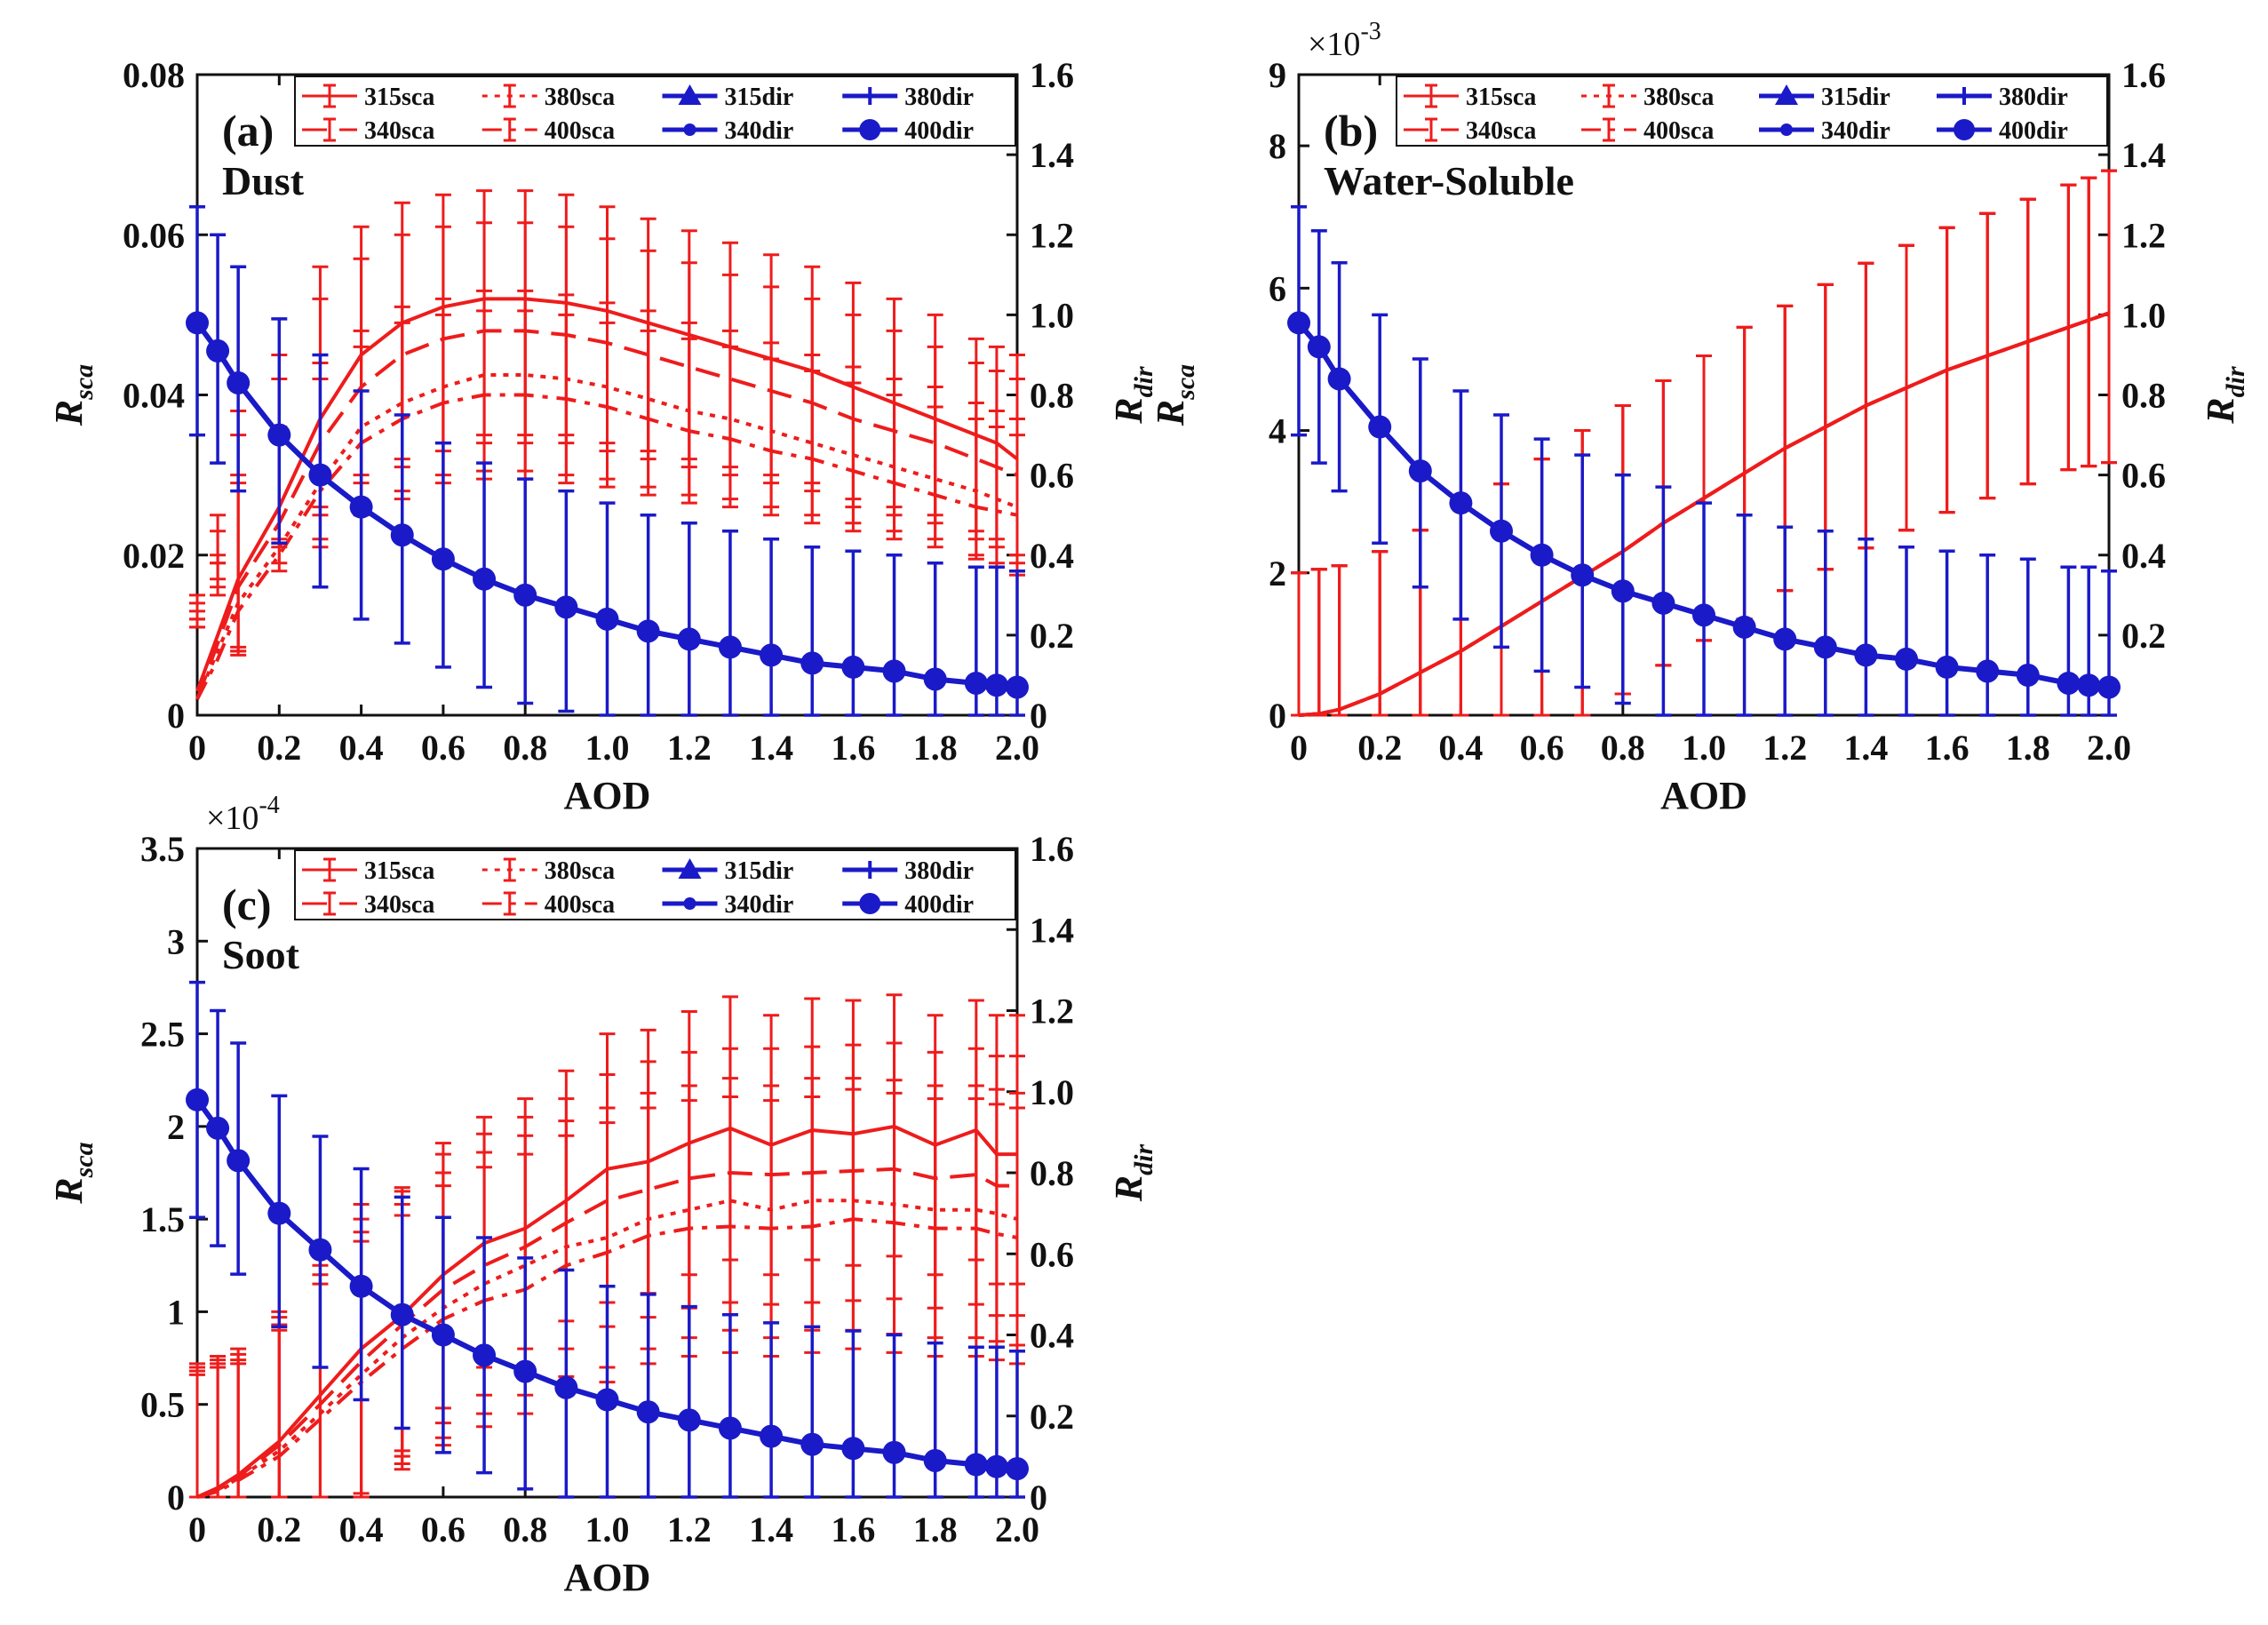  I want to click on y-left-tick-label: 3.5, so click(162, 849).